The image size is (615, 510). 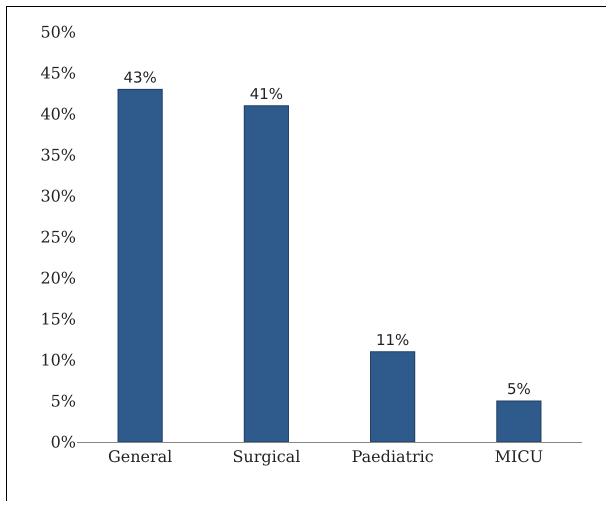 I want to click on y-tick-label: 5%, so click(x=63, y=401).